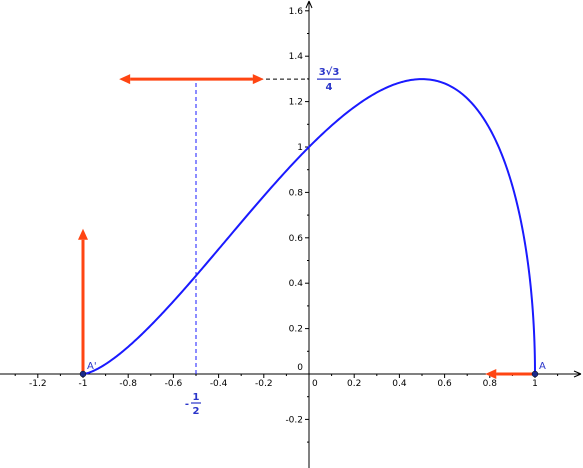  Describe the element at coordinates (309, 4) in the screenshot. I see `y-axis-arrowhead` at that location.